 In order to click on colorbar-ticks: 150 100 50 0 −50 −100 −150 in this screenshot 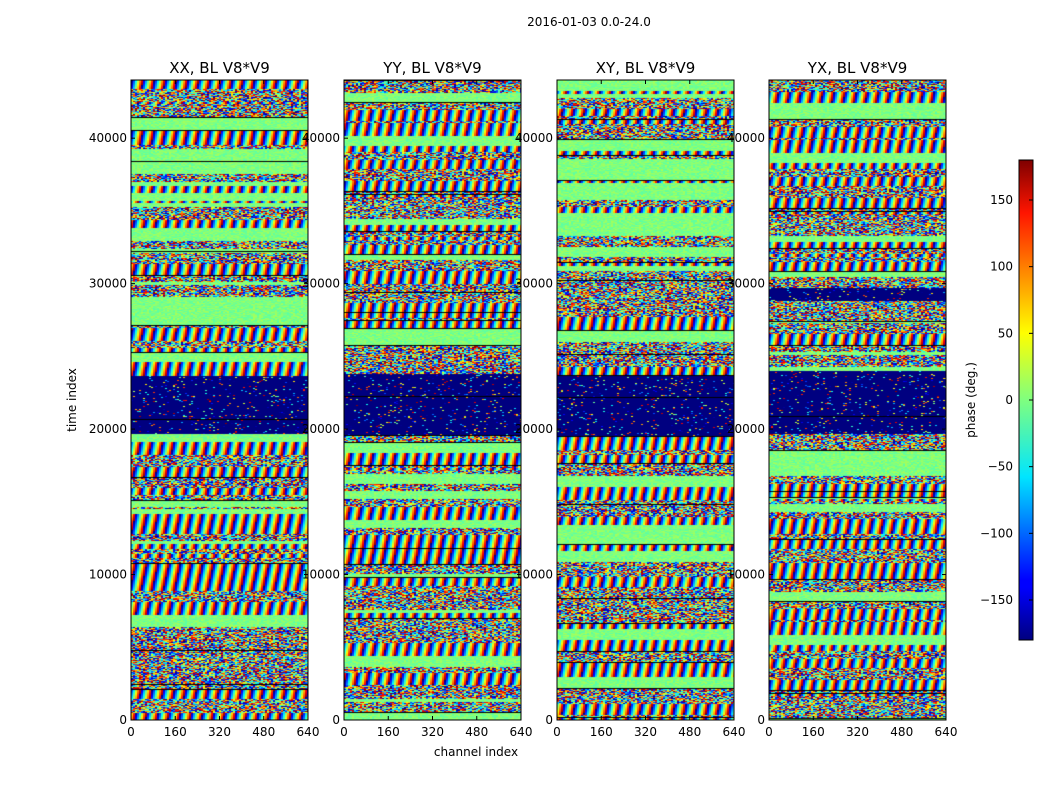, I will do `click(1006, 400)`.